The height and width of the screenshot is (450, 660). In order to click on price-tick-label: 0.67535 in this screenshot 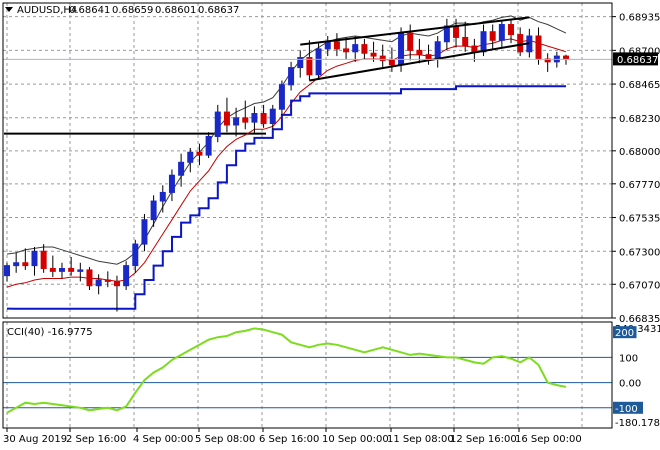, I will do `click(639, 219)`.